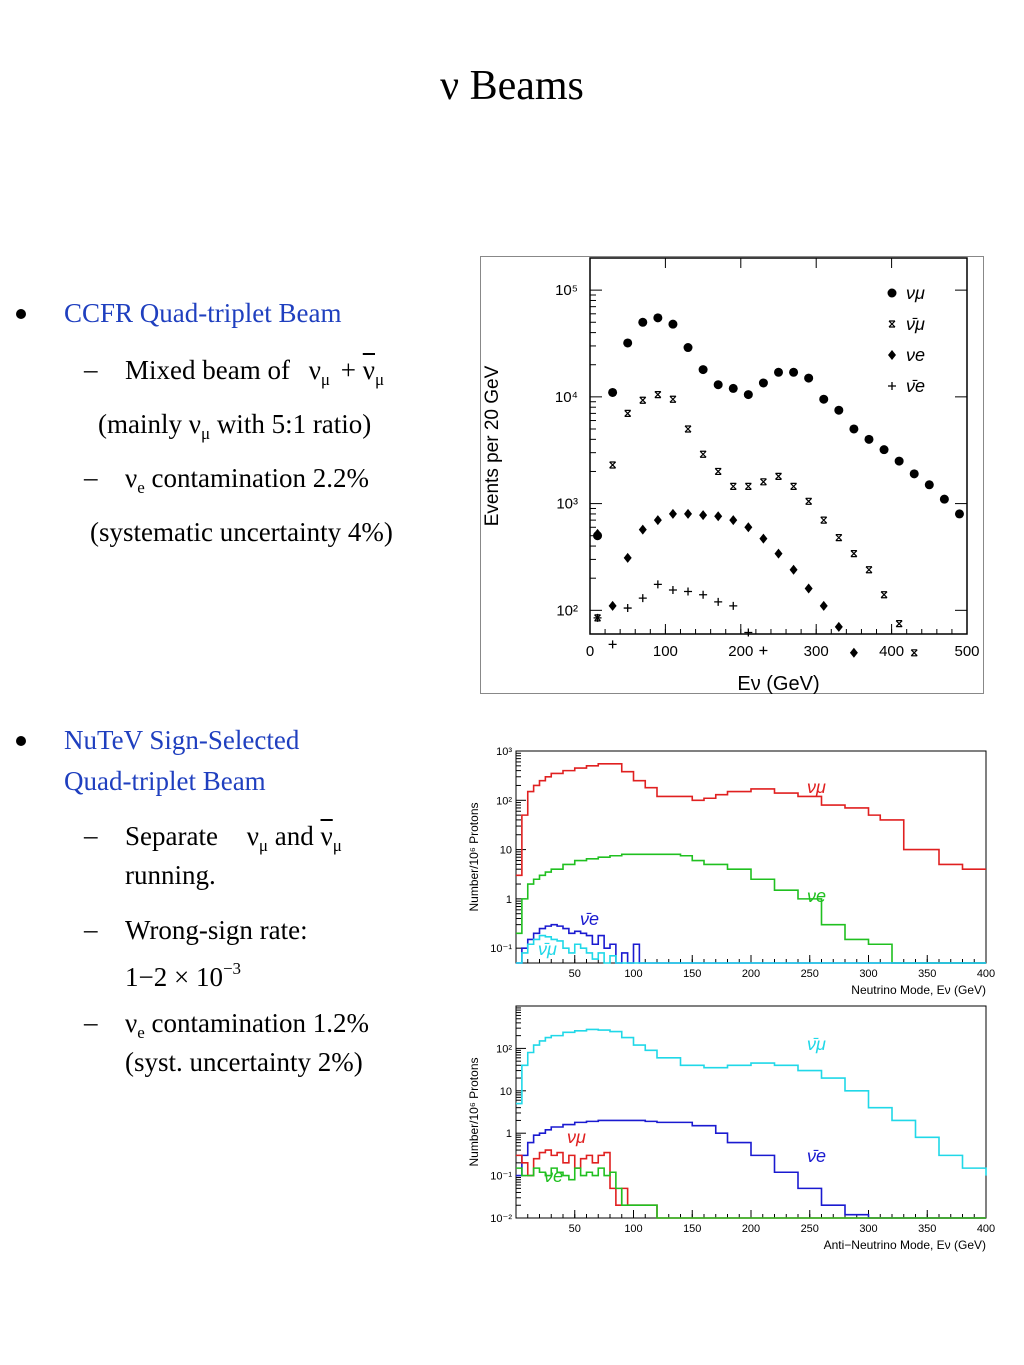  Describe the element at coordinates (566, 290) in the screenshot. I see `y-tick-label: 10⁵` at that location.